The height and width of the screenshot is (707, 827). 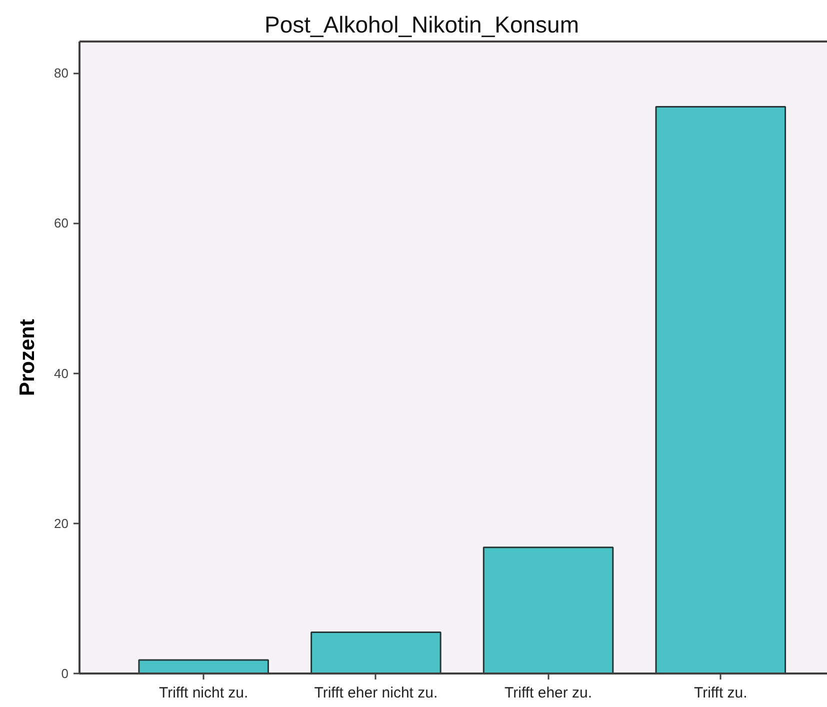 I want to click on y-tick-label: 80, so click(x=61, y=73).